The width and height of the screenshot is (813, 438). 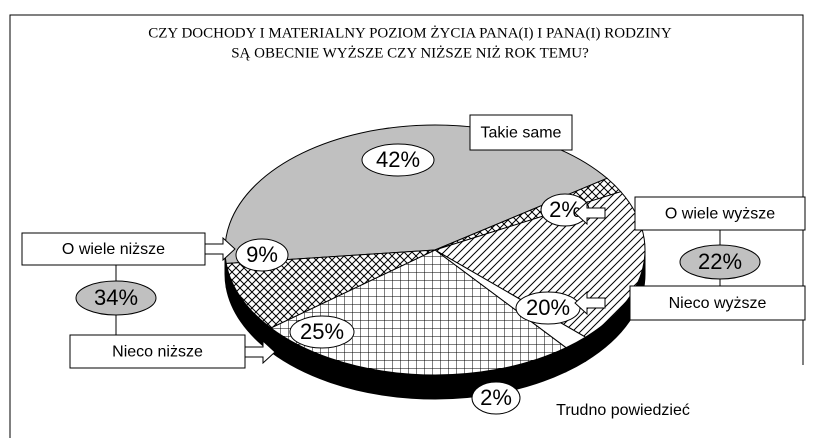 What do you see at coordinates (623, 410) in the screenshot?
I see `category-label: Trudno powiedzieć` at bounding box center [623, 410].